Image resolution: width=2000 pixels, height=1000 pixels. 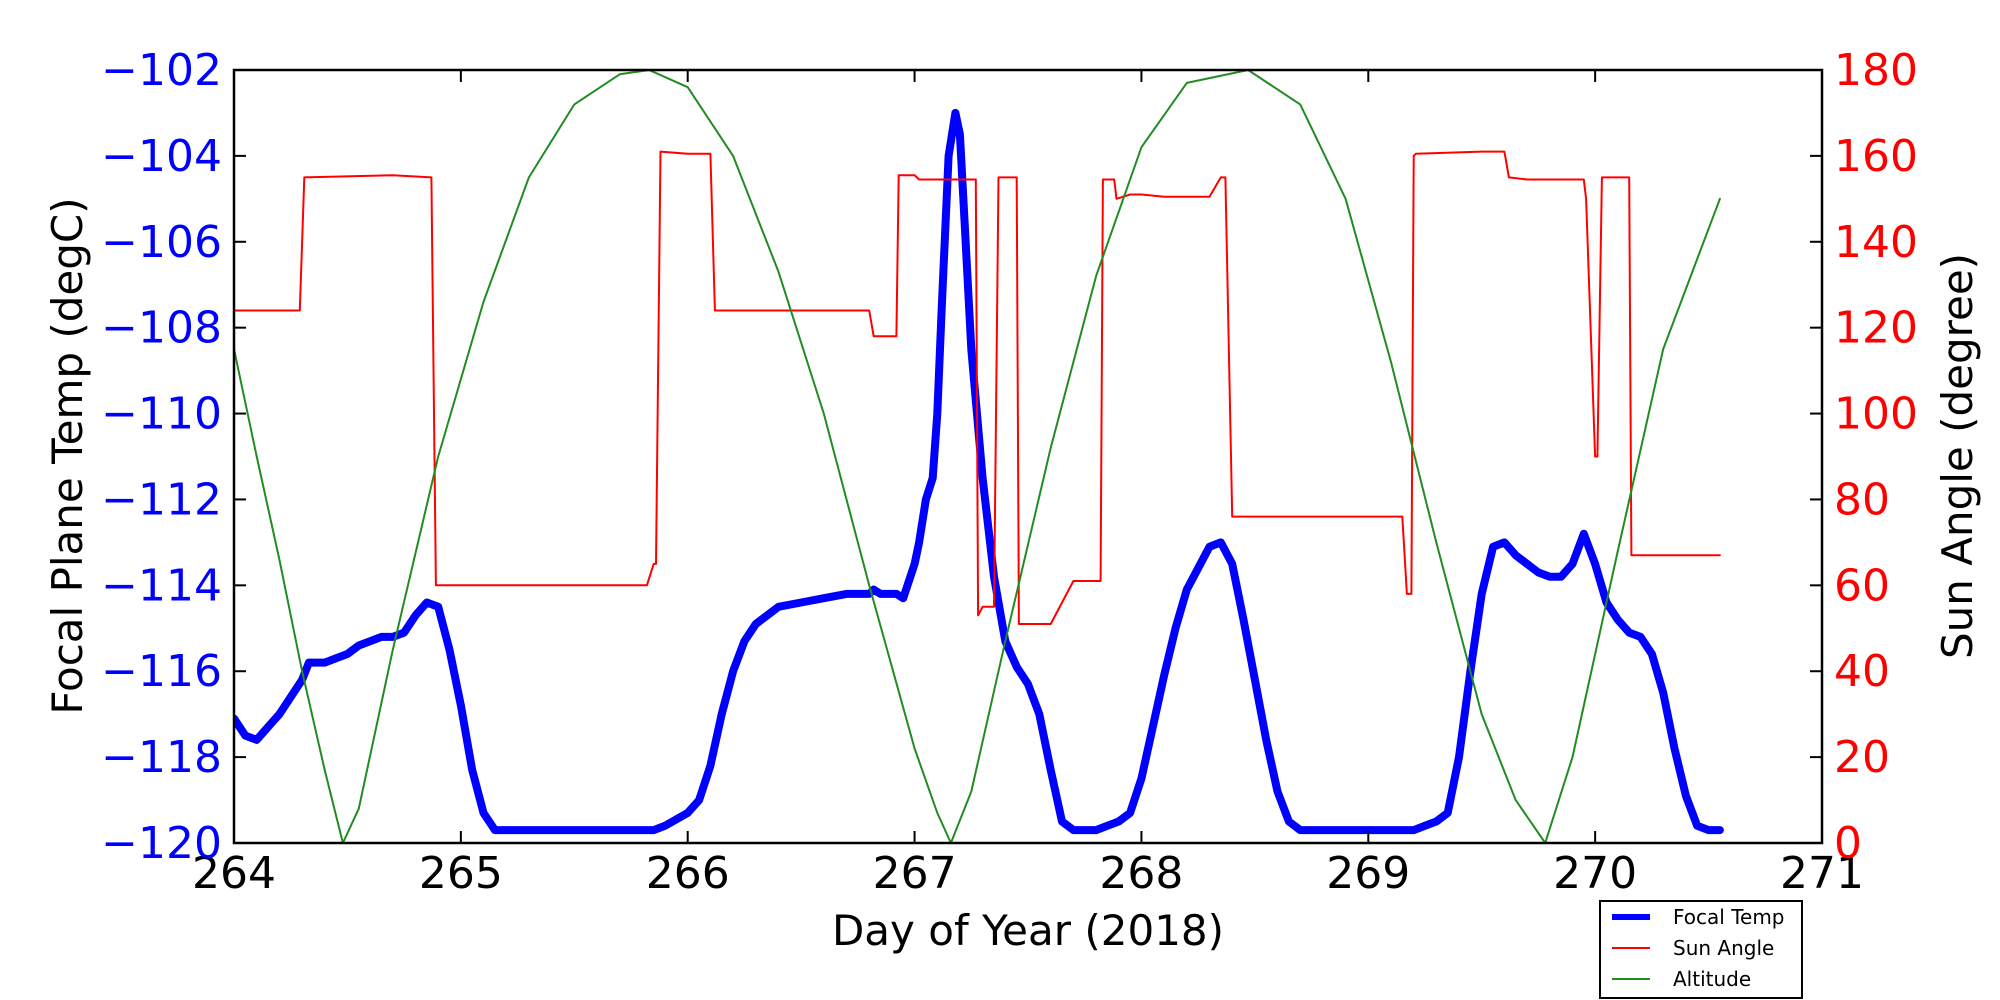 I want to click on x-tick-label: 264, so click(x=234, y=873).